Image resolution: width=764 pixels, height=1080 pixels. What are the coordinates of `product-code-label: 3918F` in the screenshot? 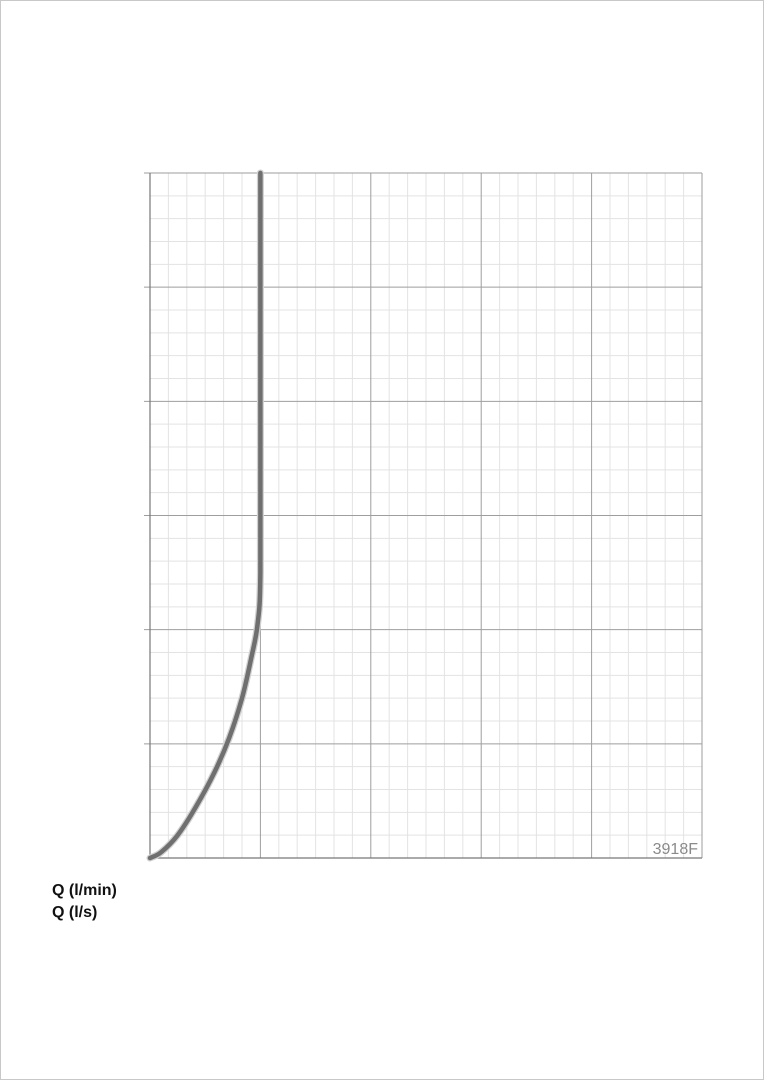 It's located at (676, 849).